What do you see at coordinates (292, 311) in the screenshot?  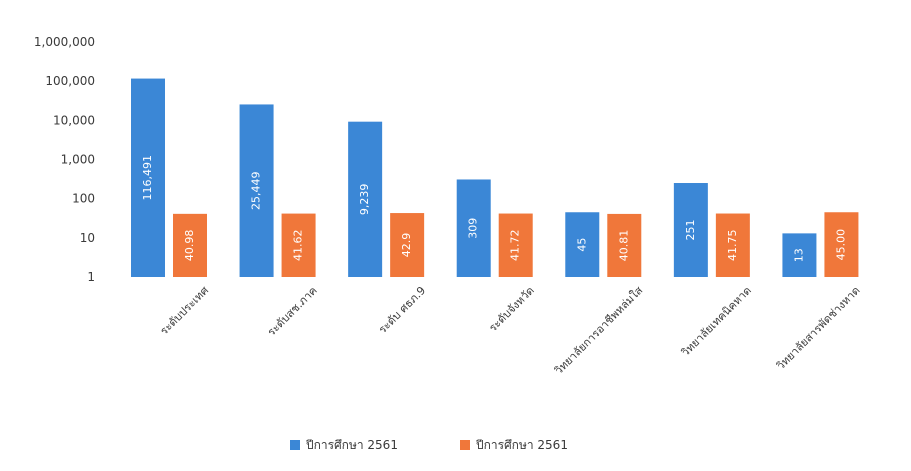 I see `x-category-label: ระดับสช.ภาค` at bounding box center [292, 311].